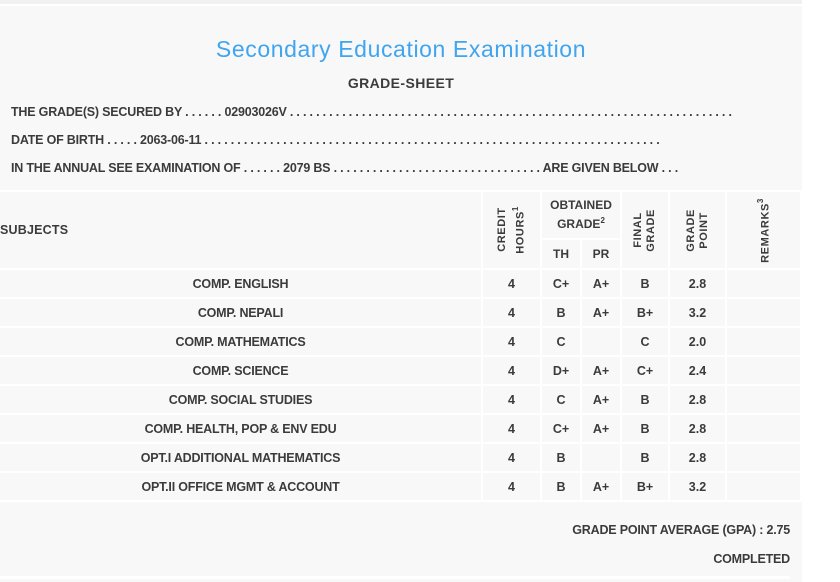  I want to click on grade-point-header: GRADE POINT, so click(697, 230).